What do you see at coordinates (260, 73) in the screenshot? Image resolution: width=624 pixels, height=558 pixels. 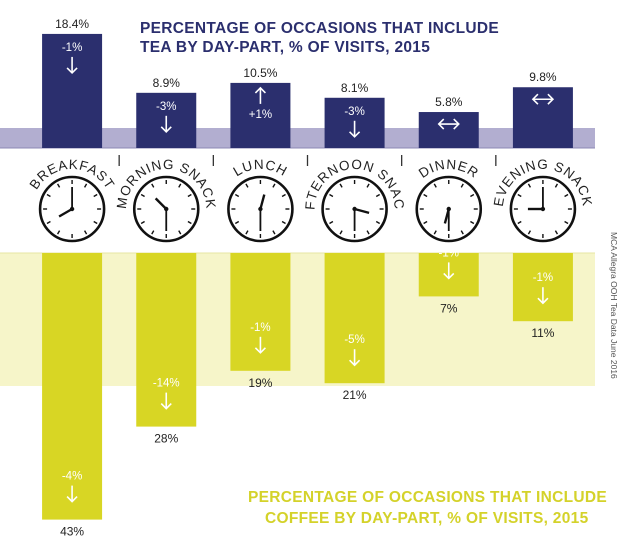 I see `tea-value-label: 10.5%` at bounding box center [260, 73].